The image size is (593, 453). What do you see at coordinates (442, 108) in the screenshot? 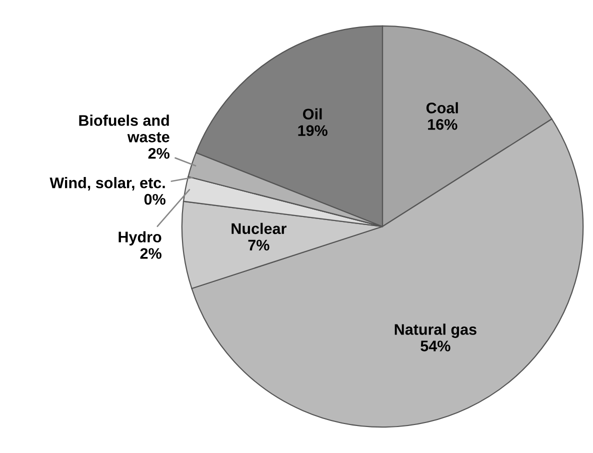
I see `slice-label: Coal` at bounding box center [442, 108].